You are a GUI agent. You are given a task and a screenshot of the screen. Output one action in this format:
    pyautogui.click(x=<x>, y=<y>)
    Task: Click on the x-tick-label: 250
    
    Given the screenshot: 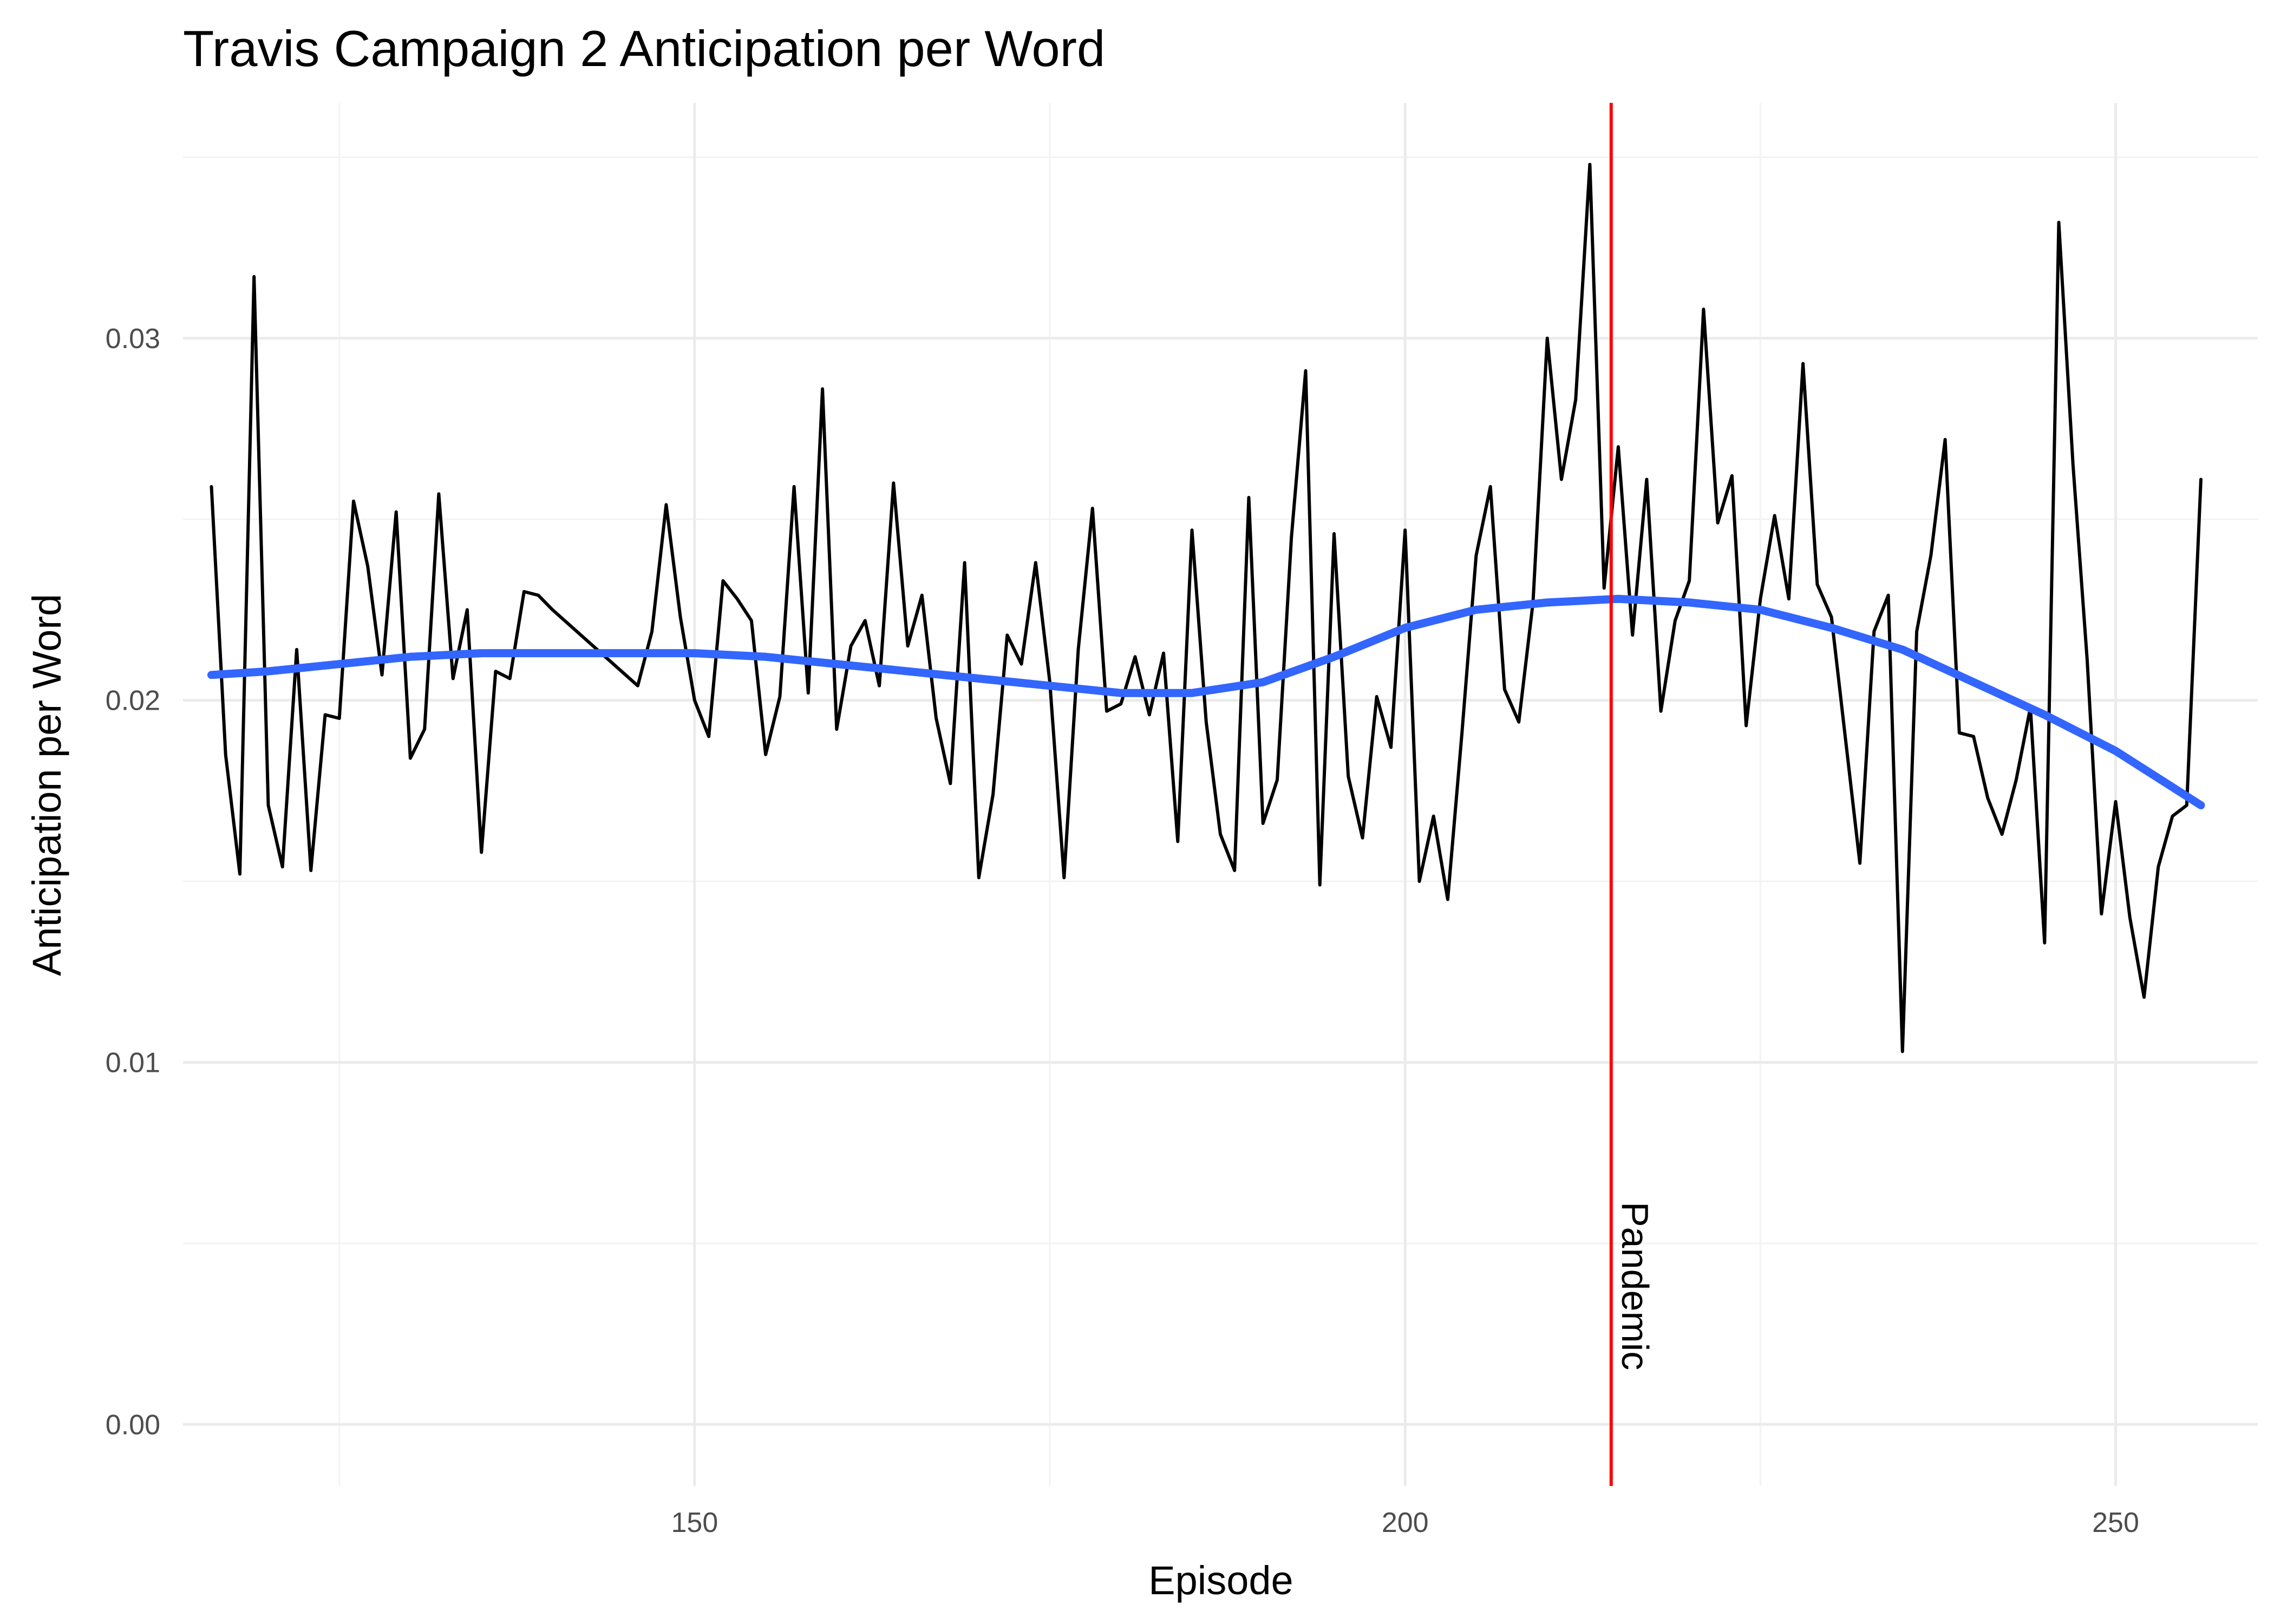 What is the action you would take?
    pyautogui.click(x=2115, y=1522)
    